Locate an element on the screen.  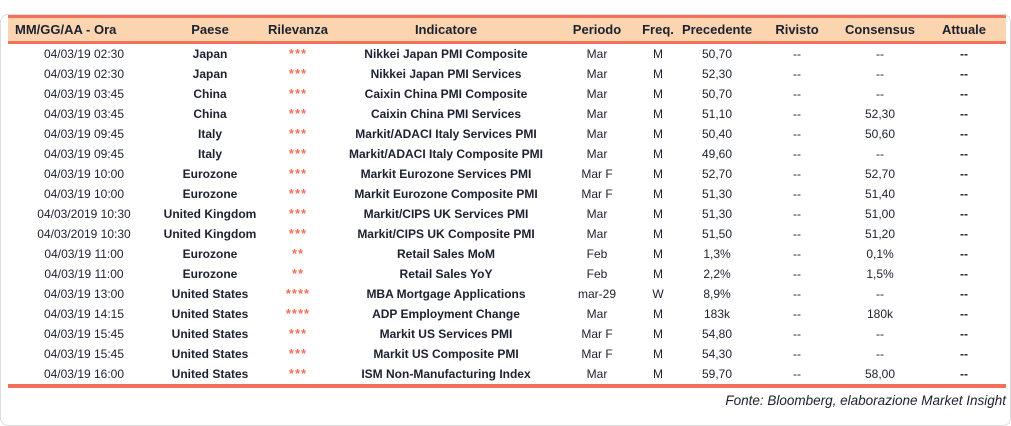
cell-consensus: 52,30 is located at coordinates (880, 113).